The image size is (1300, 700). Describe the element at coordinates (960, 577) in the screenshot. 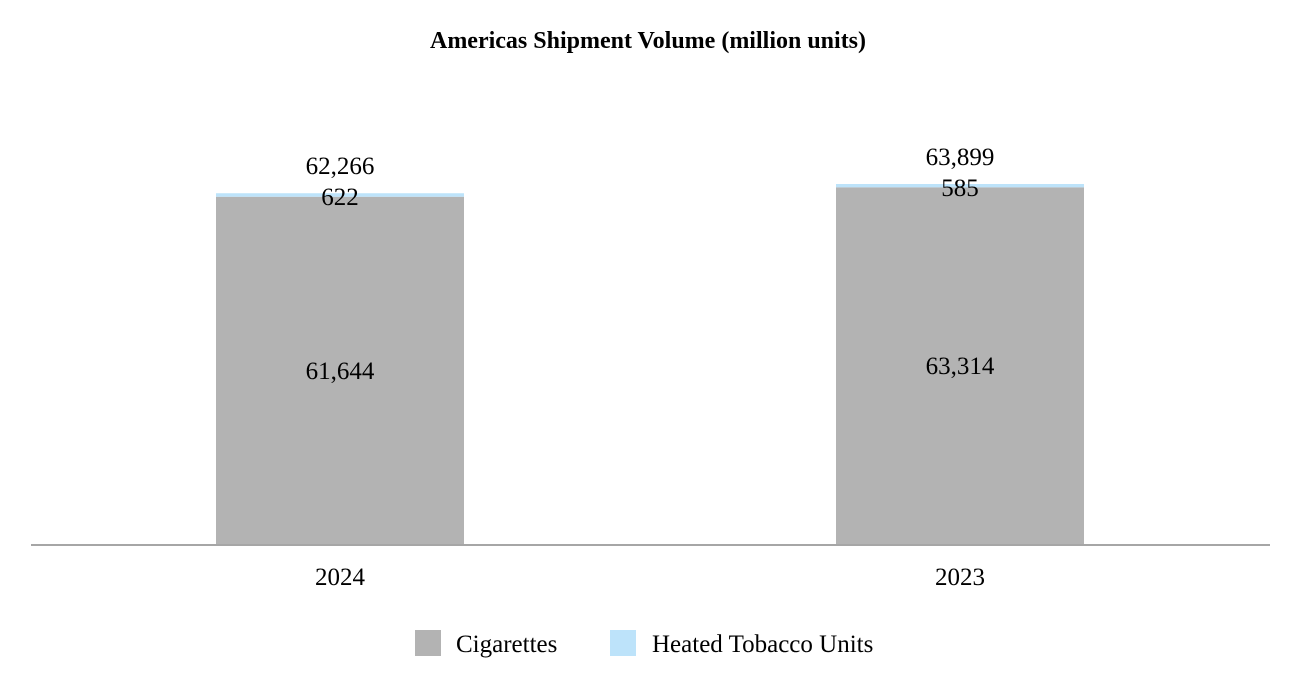

I see `category-label-2023: 2023` at that location.